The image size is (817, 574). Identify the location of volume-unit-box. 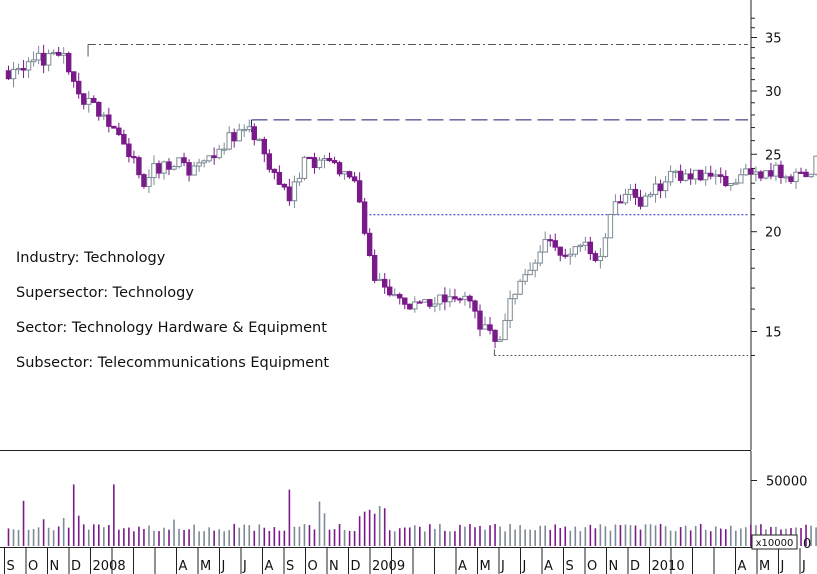
(774, 542).